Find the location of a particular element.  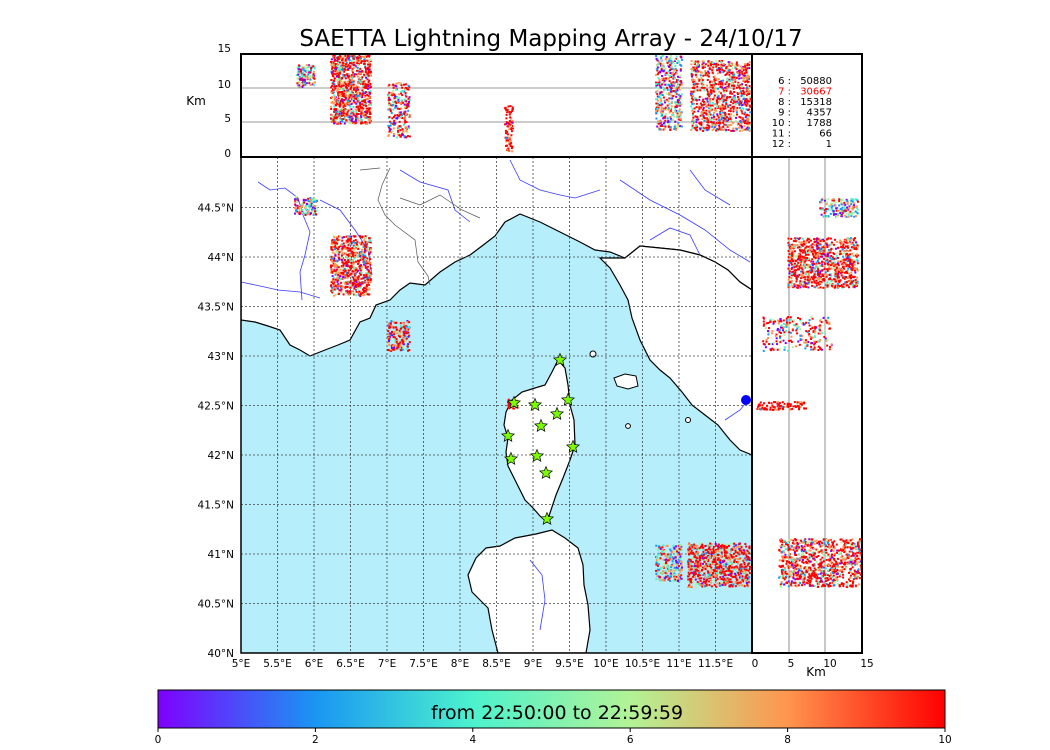

elba-island is located at coordinates (626, 381).